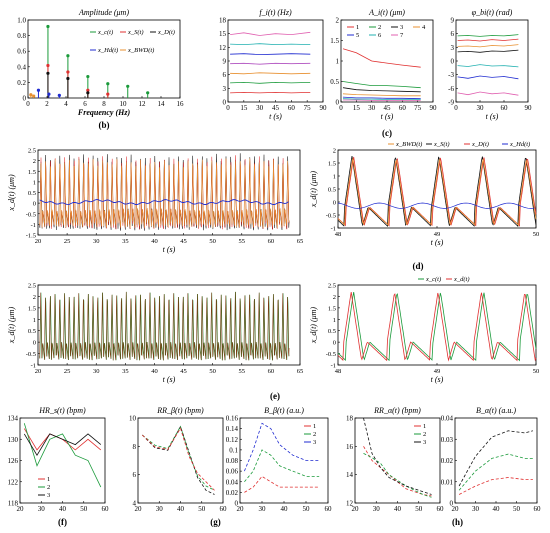  Describe the element at coordinates (284, 410) in the screenshot. I see `chart-title: B_β(t) (a.u.)` at that location.